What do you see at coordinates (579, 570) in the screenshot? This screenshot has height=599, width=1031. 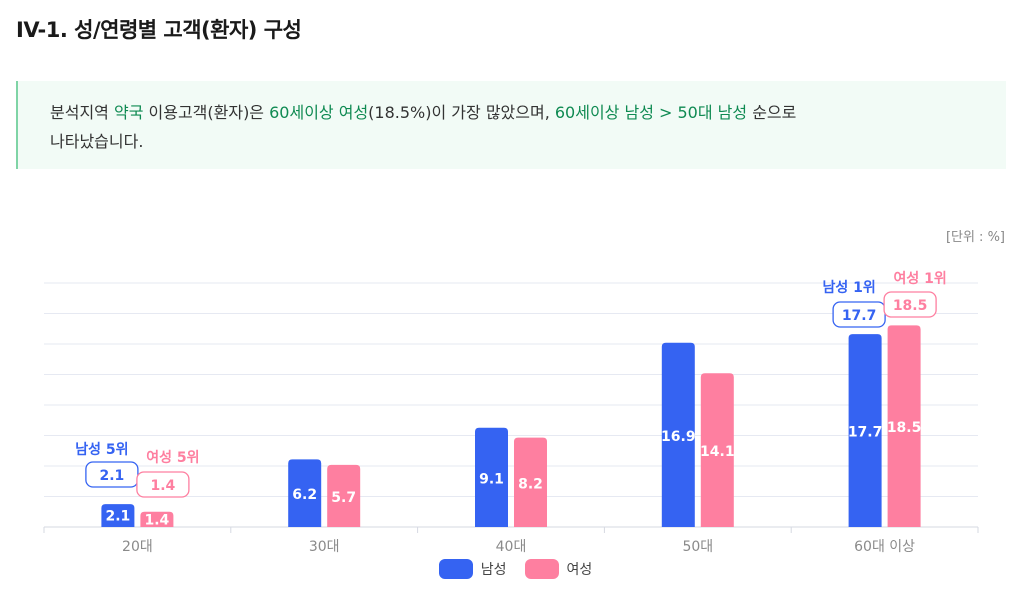 I see `legend-label-female: 여성` at bounding box center [579, 570].